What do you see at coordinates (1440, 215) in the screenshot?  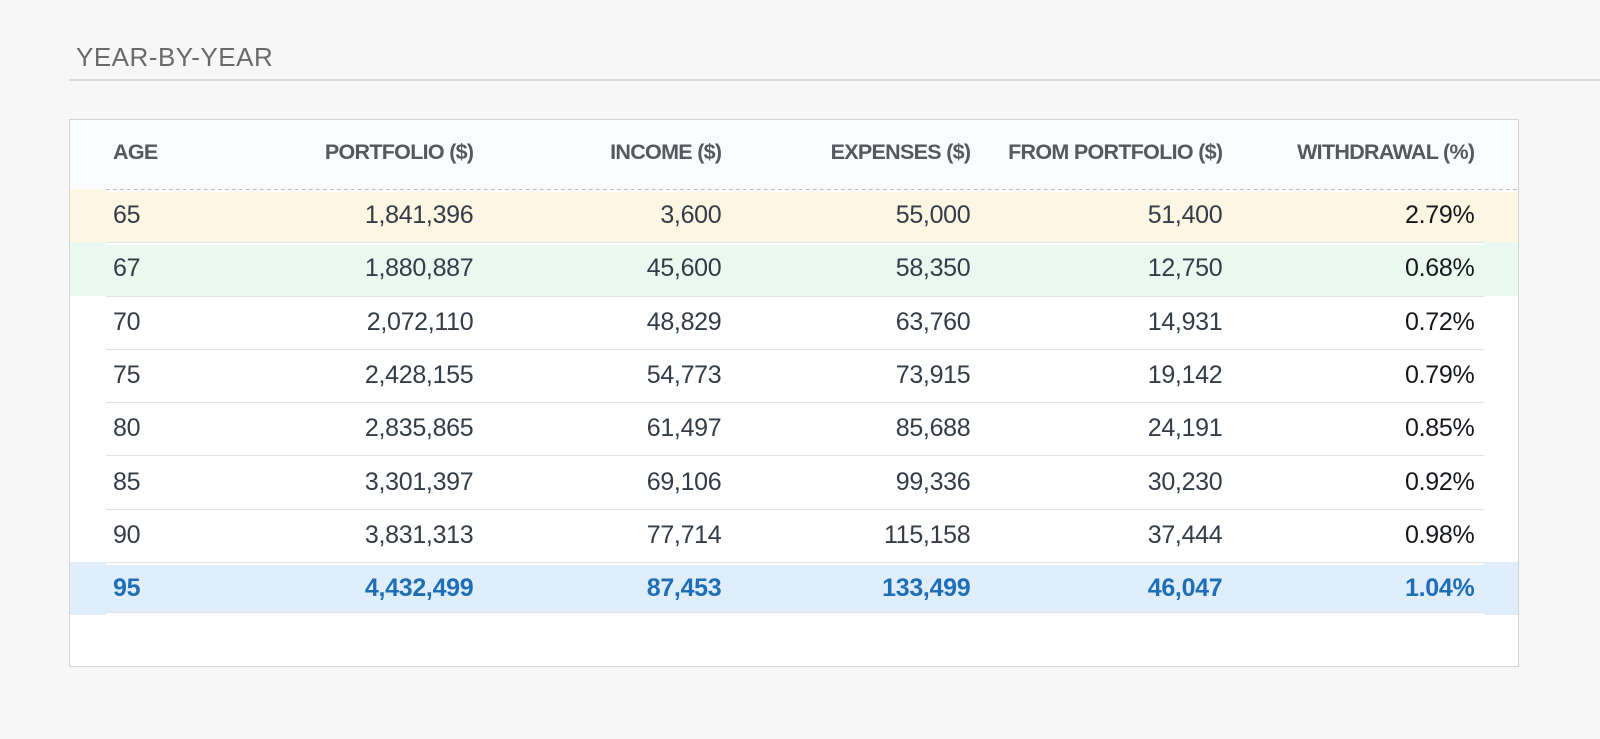 I see `cell-withdrawal: 2.79%` at bounding box center [1440, 215].